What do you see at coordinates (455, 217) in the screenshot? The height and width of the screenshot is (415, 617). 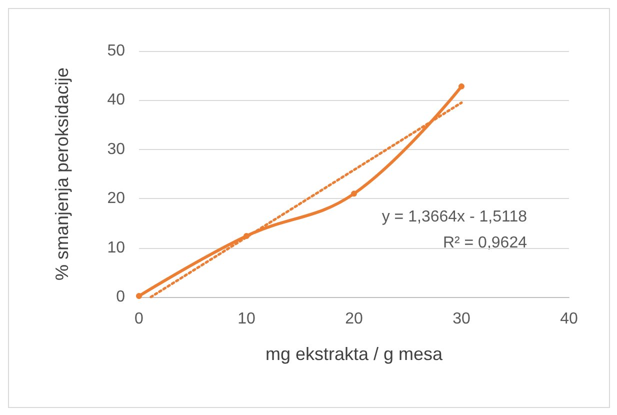 I see `annotation: y = 1,3664x - 1,5118` at bounding box center [455, 217].